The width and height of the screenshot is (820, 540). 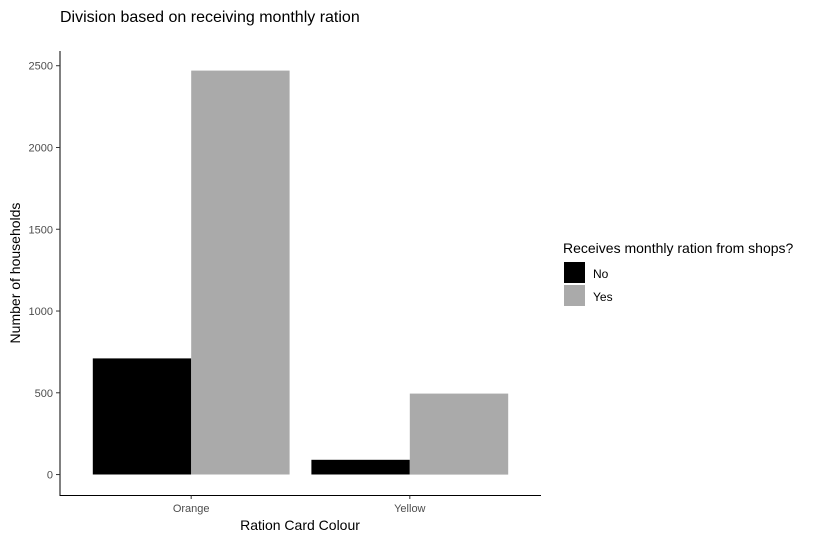 I want to click on y-tick-label: 1500, so click(x=41, y=230).